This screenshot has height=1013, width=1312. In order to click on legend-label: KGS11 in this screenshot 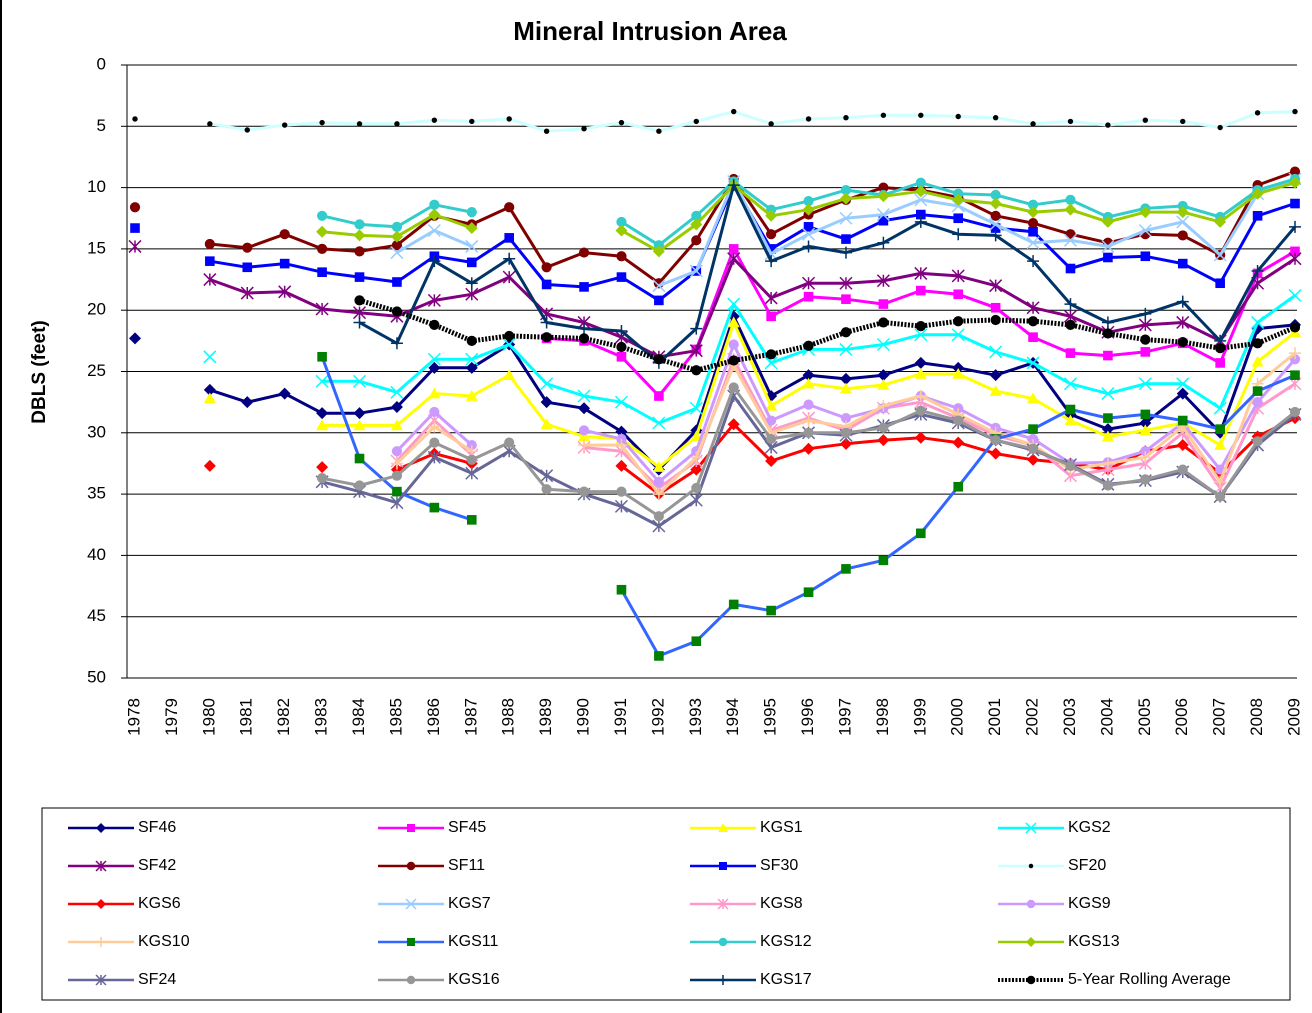, I will do `click(473, 941)`.